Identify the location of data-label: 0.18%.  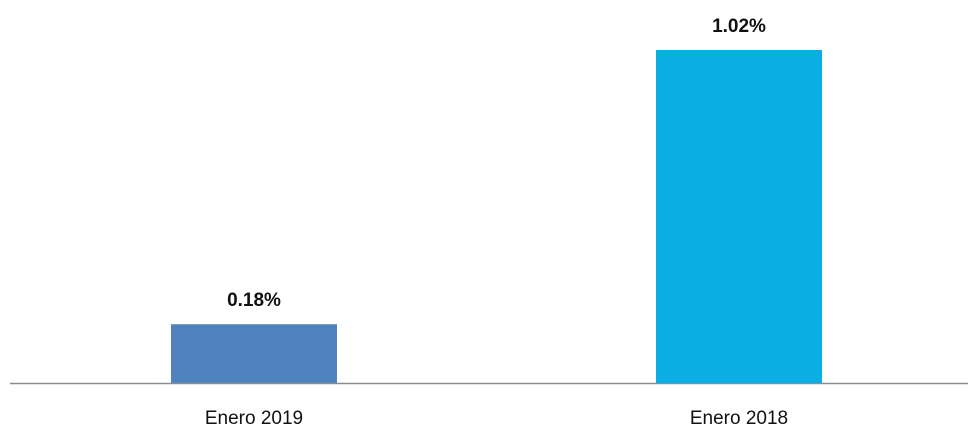
(254, 300).